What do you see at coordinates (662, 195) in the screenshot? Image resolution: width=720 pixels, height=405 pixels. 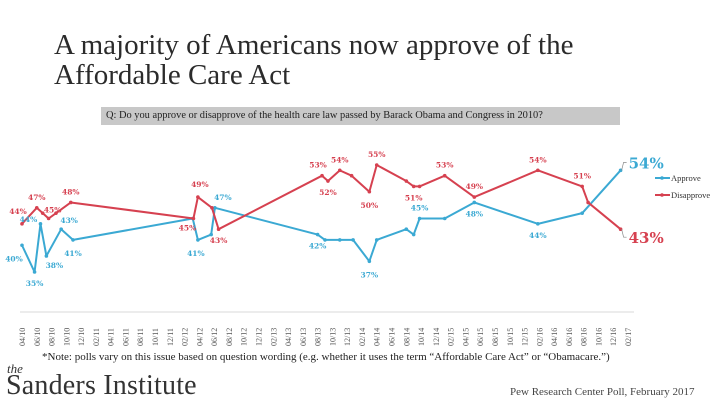 I see `legend-disapprove-marker` at bounding box center [662, 195].